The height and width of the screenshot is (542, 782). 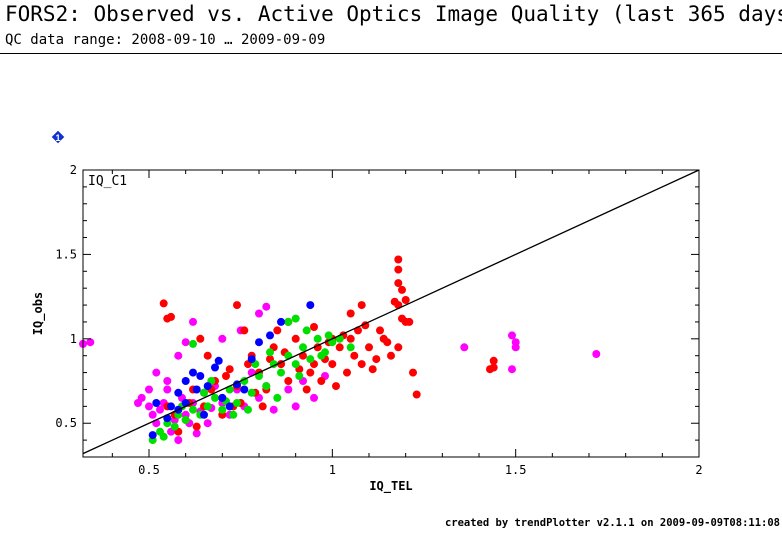 I want to click on y-tick-label: 1, so click(x=73, y=339).